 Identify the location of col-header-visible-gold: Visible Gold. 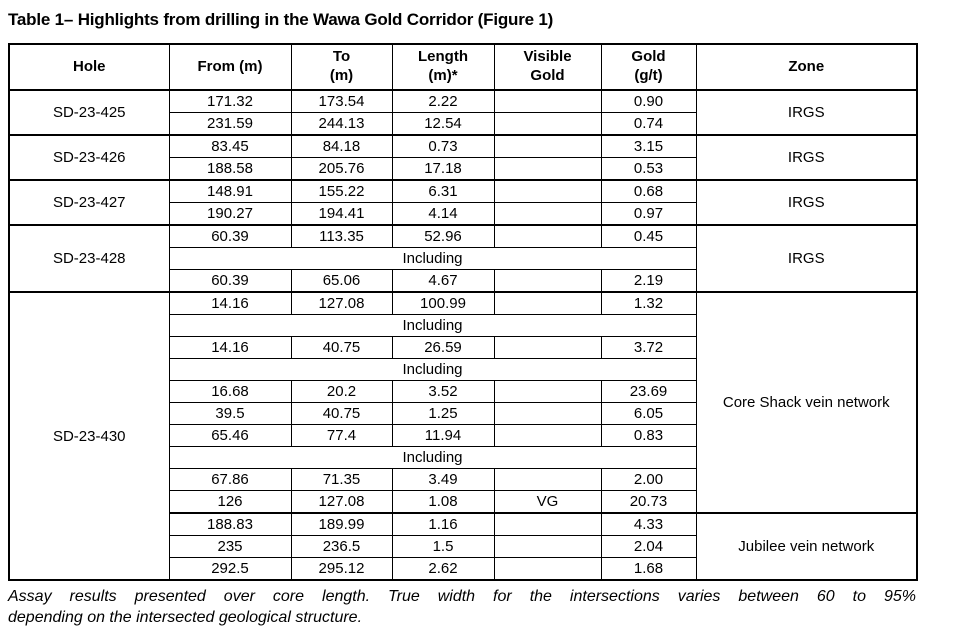
(547, 67).